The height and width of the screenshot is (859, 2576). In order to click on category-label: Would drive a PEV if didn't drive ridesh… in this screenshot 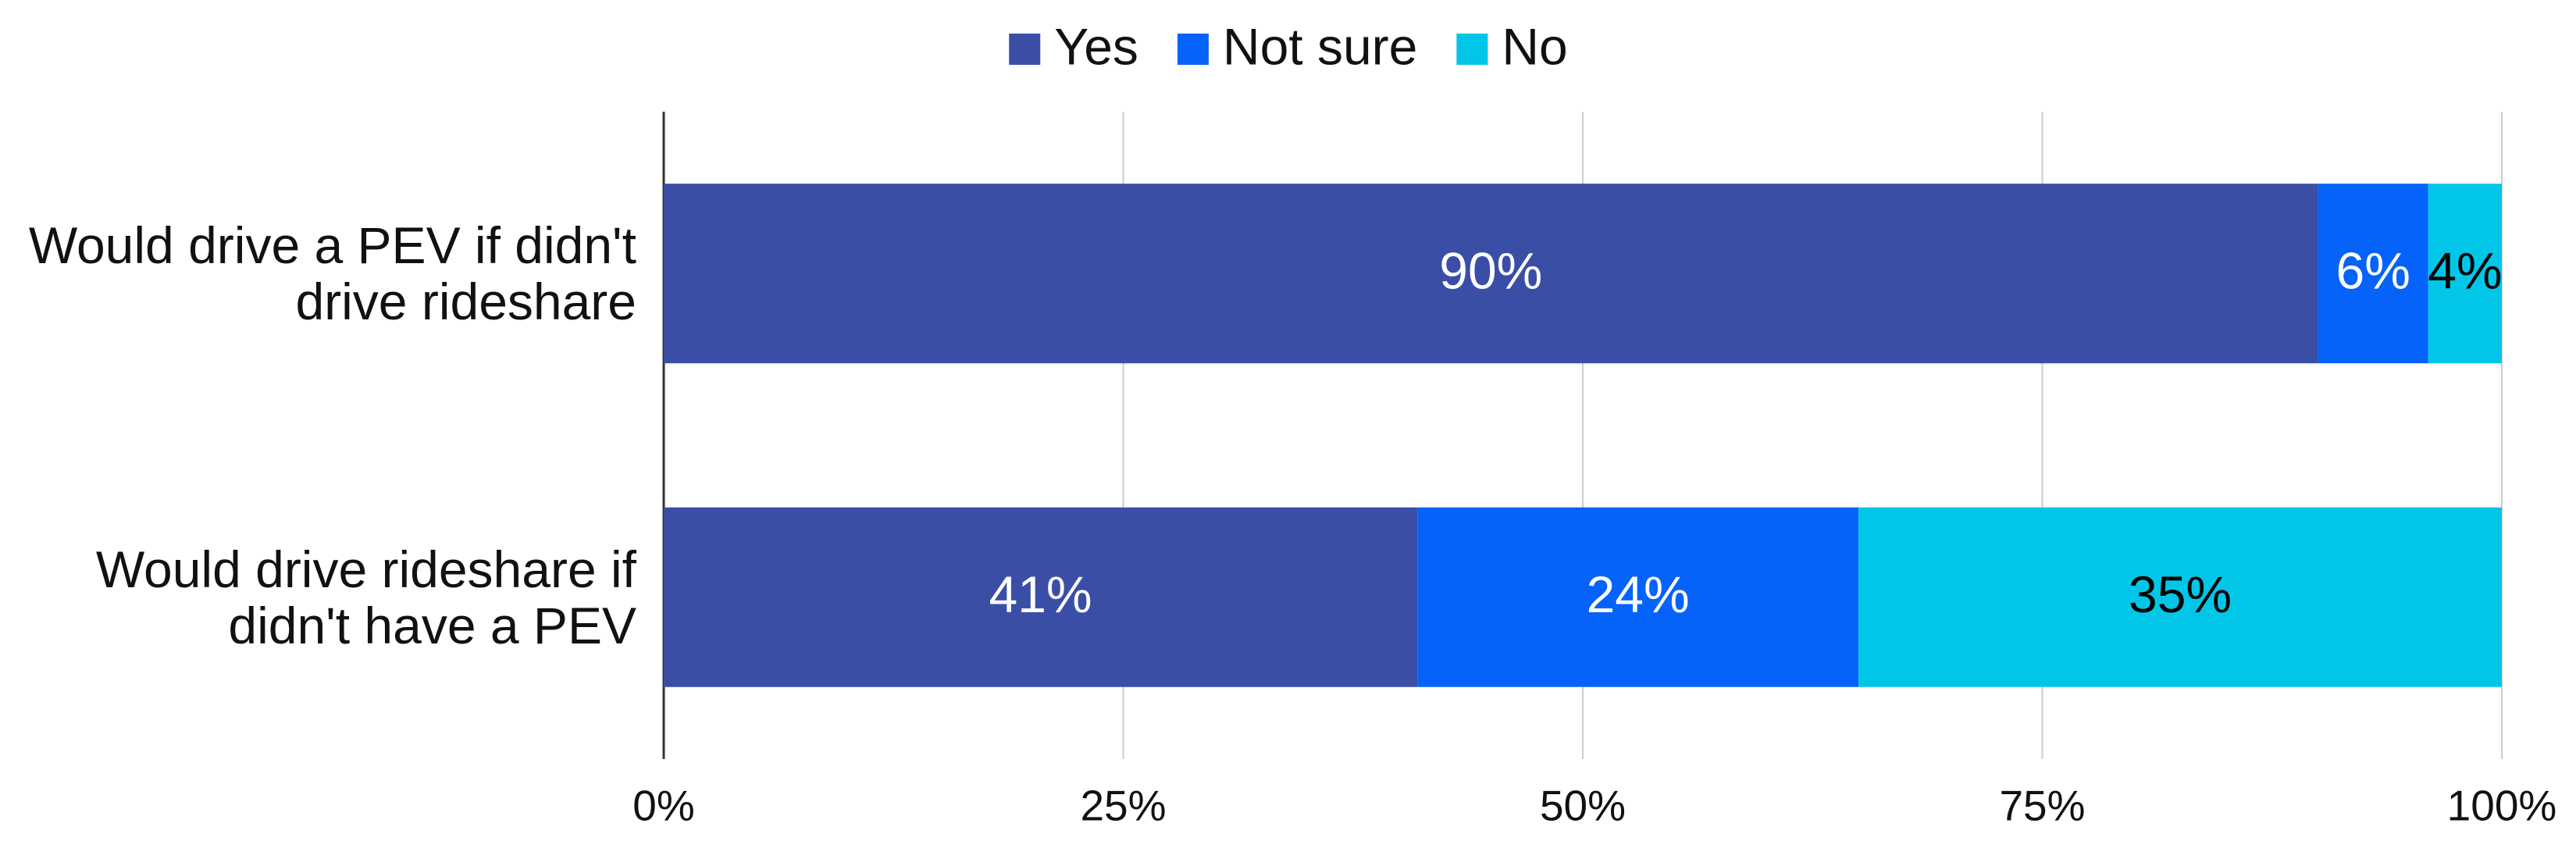, I will do `click(332, 273)`.